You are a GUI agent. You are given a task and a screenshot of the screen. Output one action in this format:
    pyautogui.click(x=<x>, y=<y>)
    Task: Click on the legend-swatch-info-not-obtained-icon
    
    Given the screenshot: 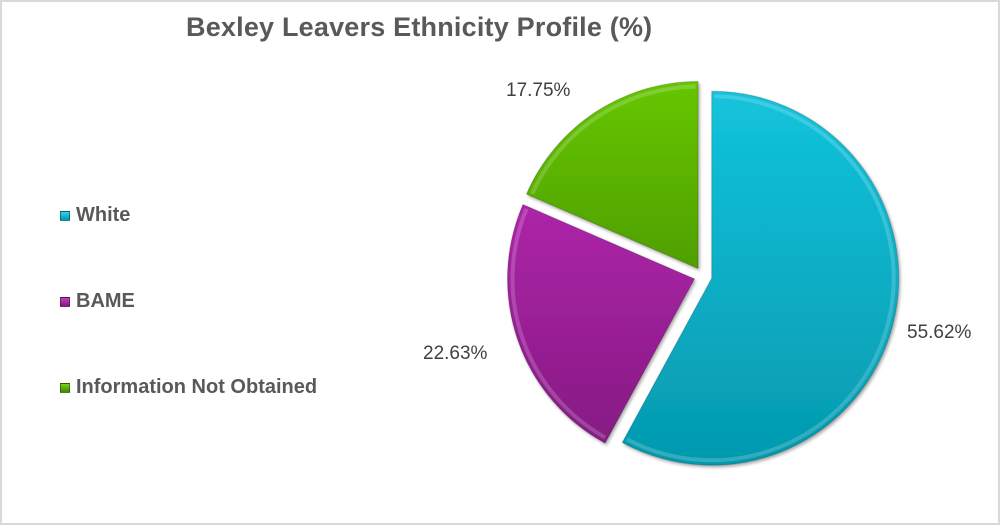 What is the action you would take?
    pyautogui.click(x=65, y=387)
    